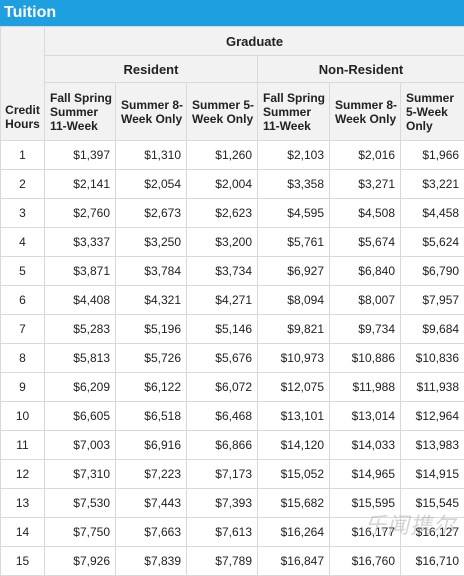 The width and height of the screenshot is (464, 576). Describe the element at coordinates (361, 69) in the screenshot. I see `nonresident-header: Non-Resident` at that location.